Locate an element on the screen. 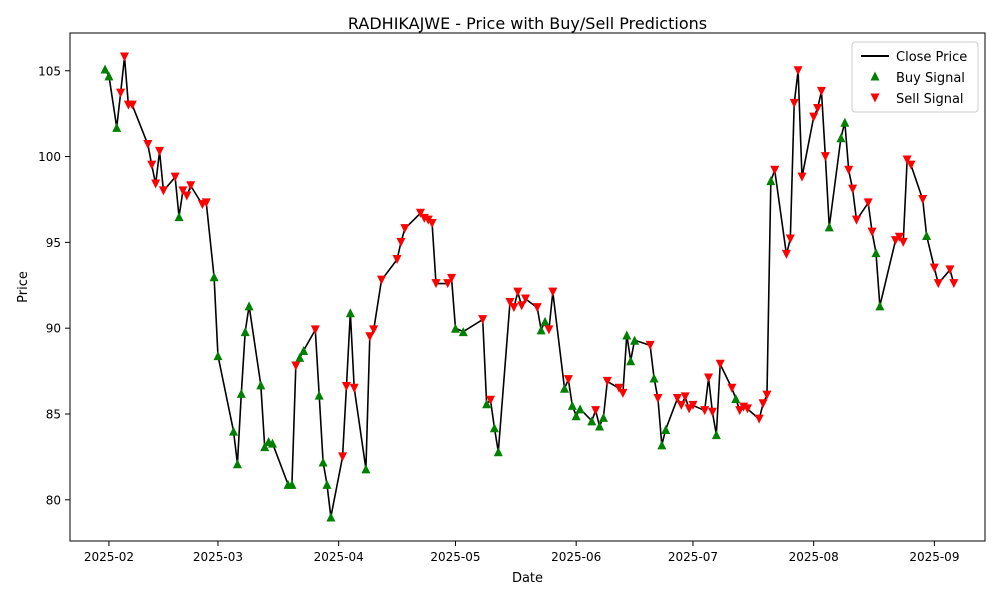 The image size is (1000, 600). x-tick-label: 2025-04 is located at coordinates (339, 557).